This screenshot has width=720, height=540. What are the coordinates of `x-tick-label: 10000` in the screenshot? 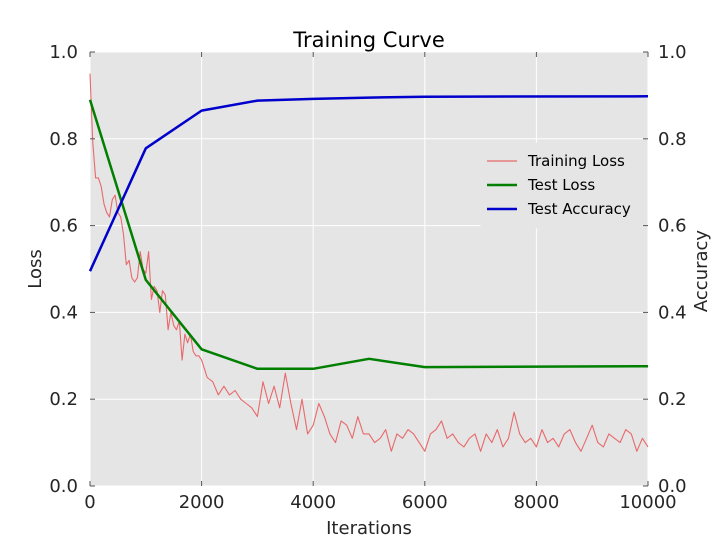 It's located at (647, 502).